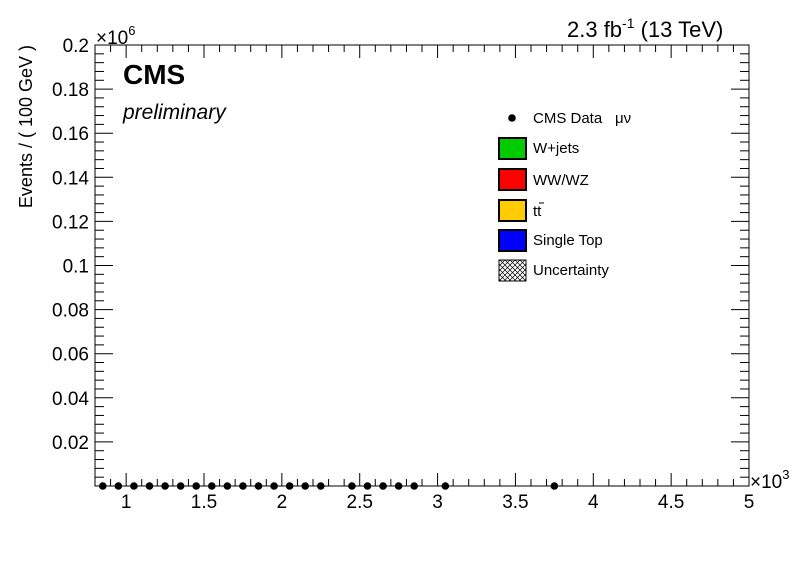 The height and width of the screenshot is (572, 796). Describe the element at coordinates (512, 148) in the screenshot. I see `legend-wjets-swatch` at that location.